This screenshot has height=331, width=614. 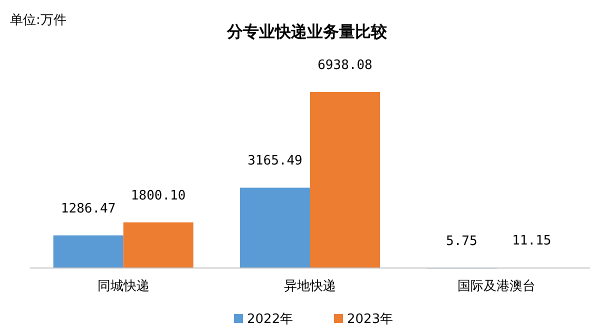 I want to click on x-tick-label: 国际及港澳台, so click(x=497, y=286).